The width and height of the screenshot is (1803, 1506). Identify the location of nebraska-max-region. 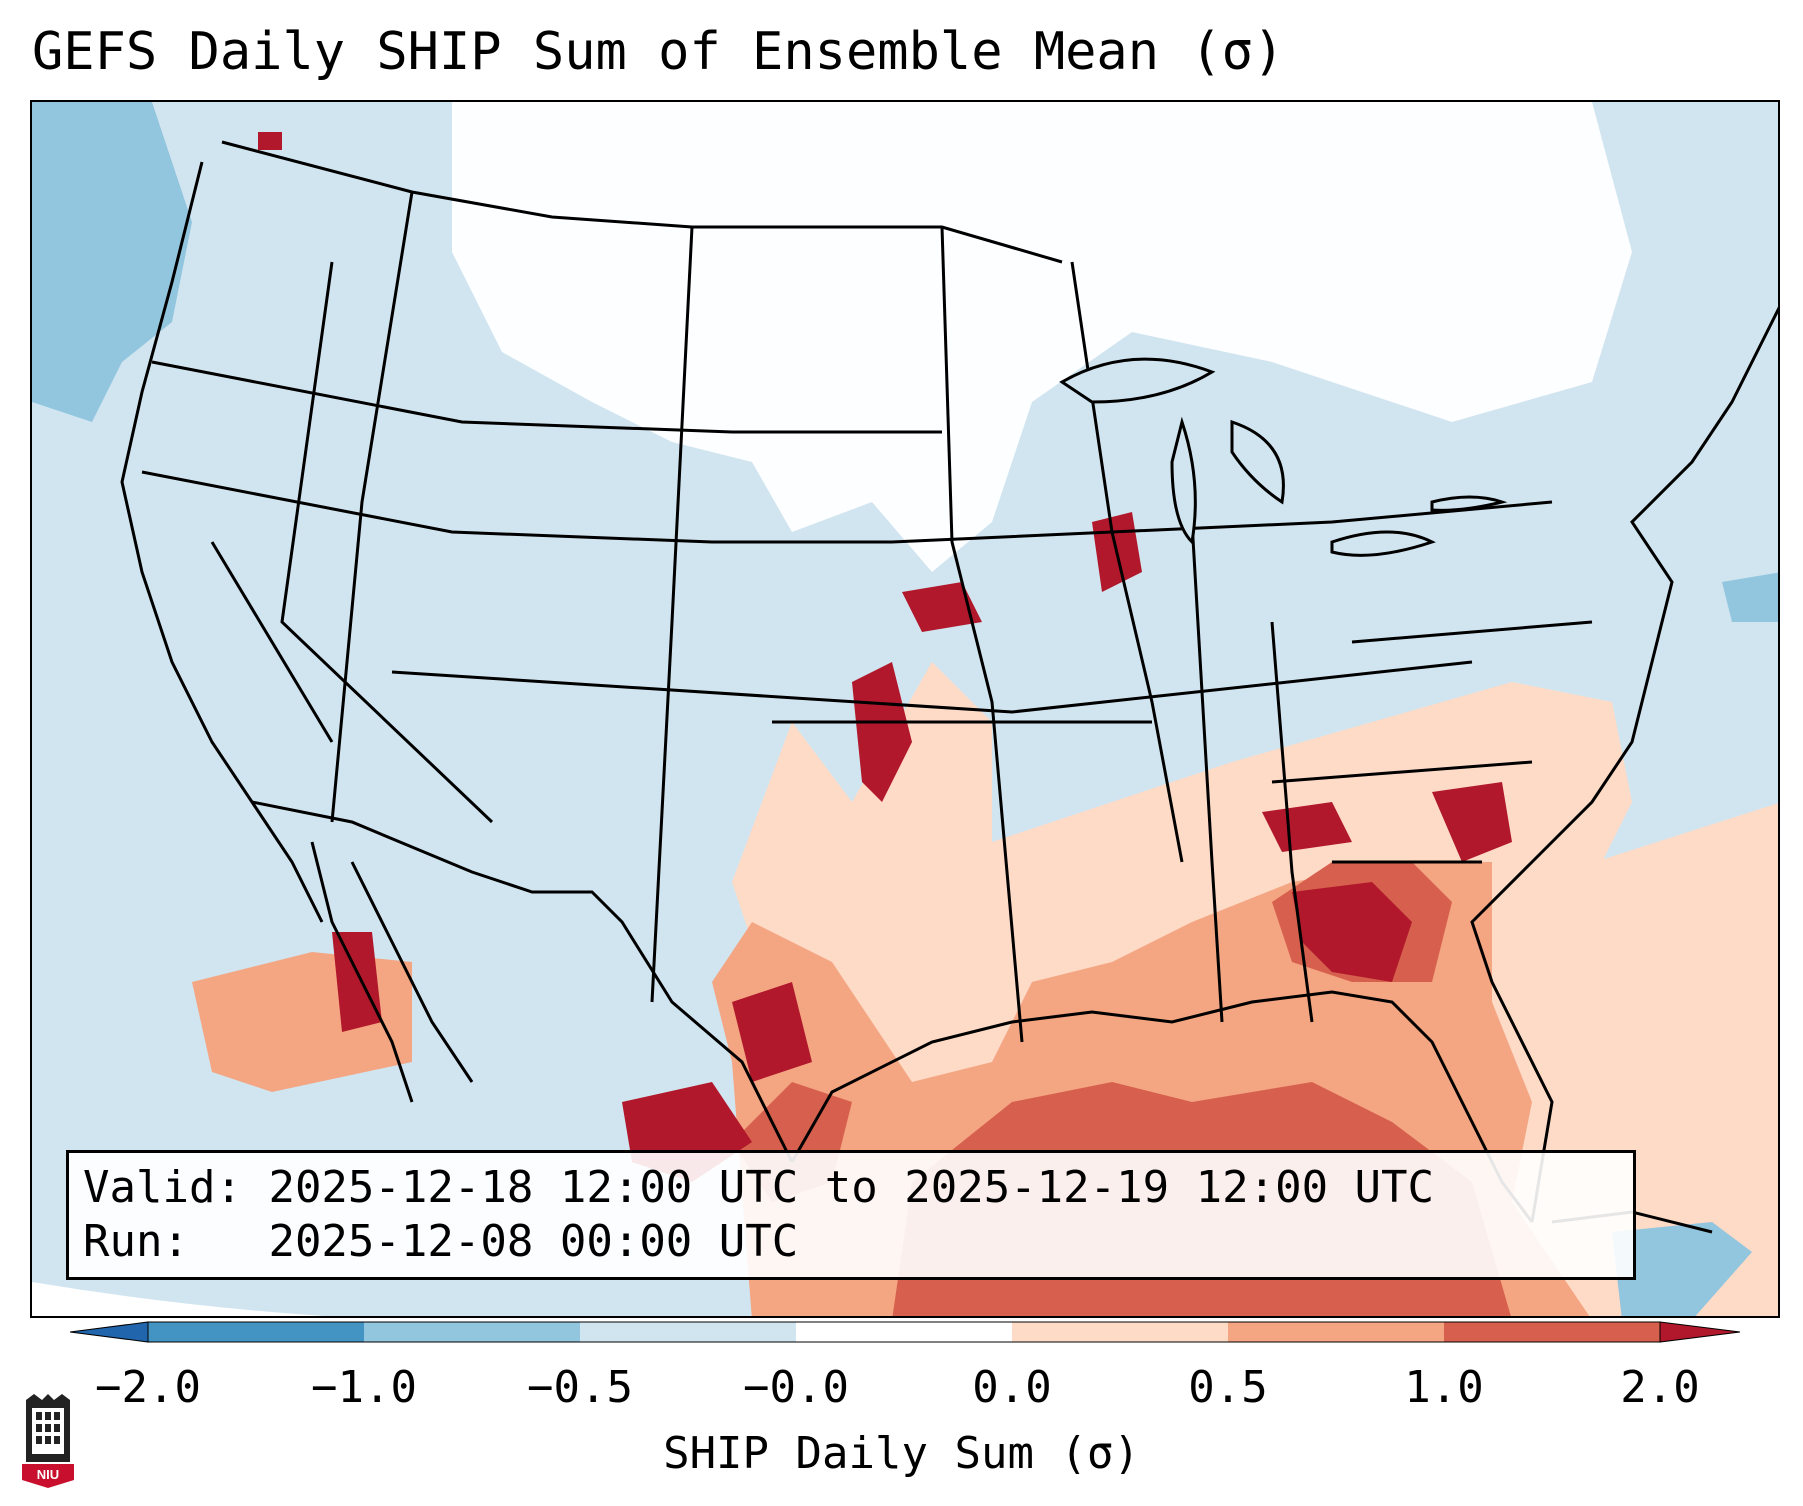
(942, 607).